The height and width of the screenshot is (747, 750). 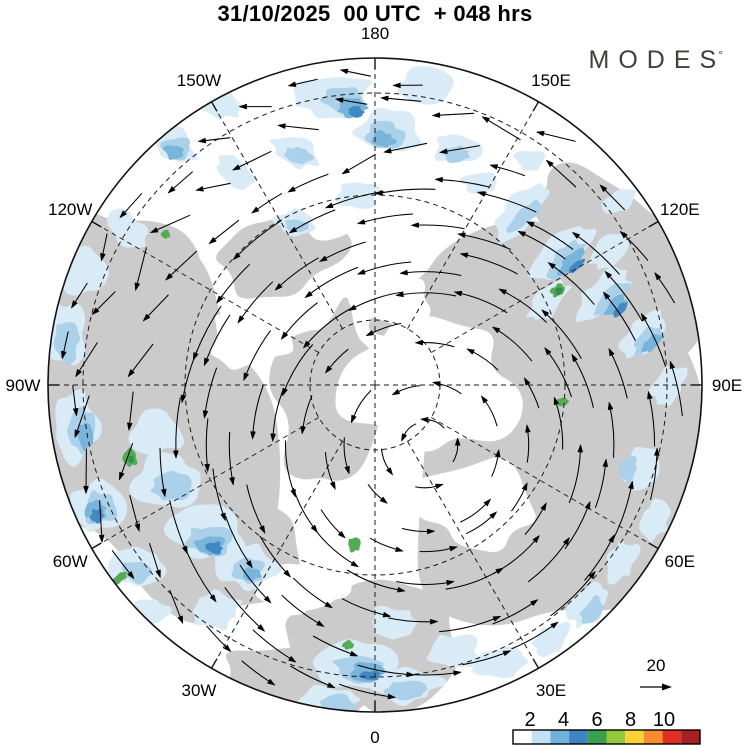 What do you see at coordinates (664, 720) in the screenshot?
I see `colorbar-tick-label: 10` at bounding box center [664, 720].